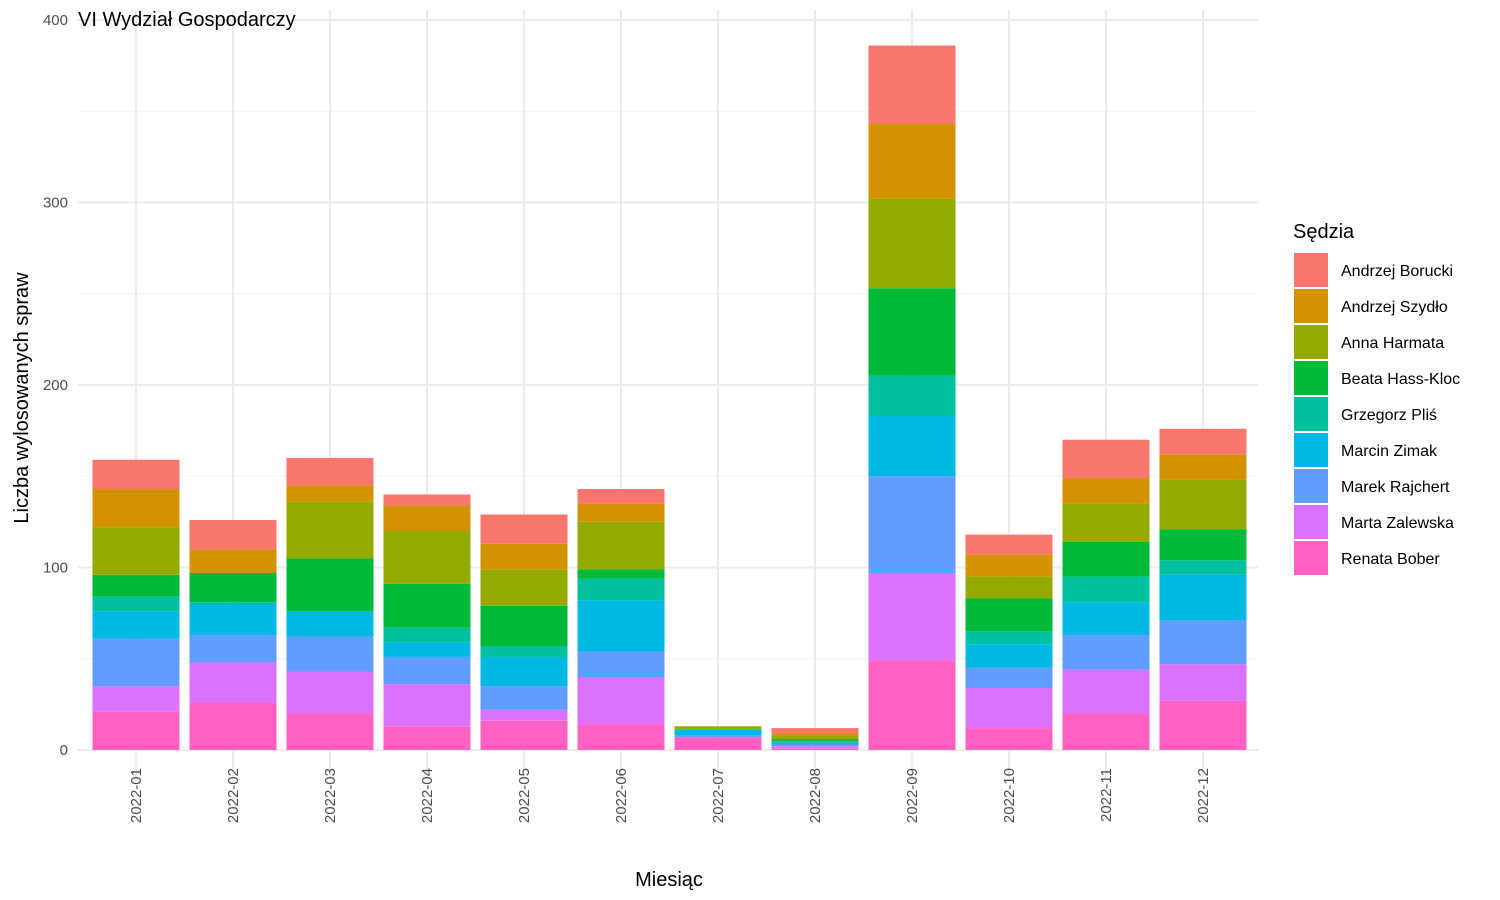 This screenshot has height=900, width=1500. I want to click on legend-label: Marek Rajchert, so click(1395, 487).